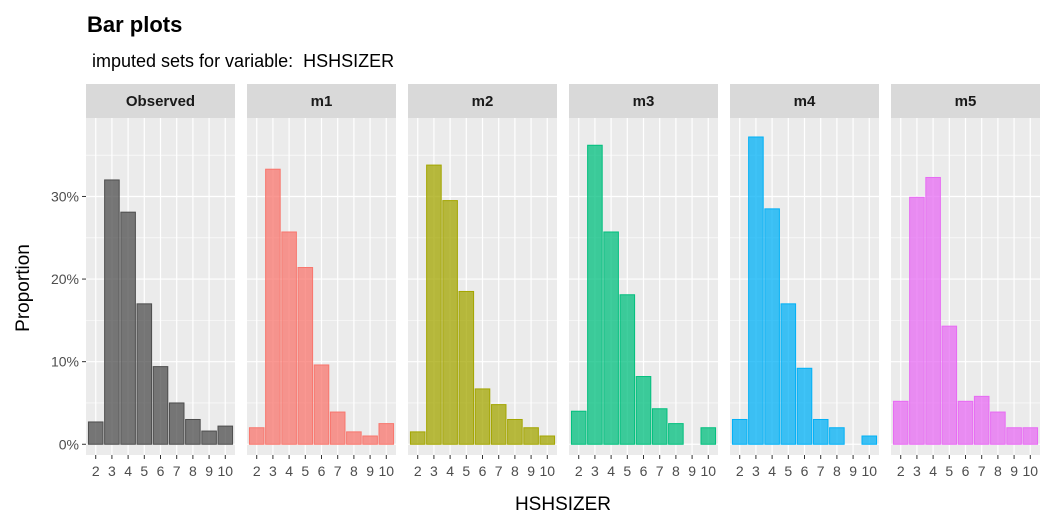 The image size is (1050, 525). What do you see at coordinates (68, 320) in the screenshot?
I see `y-axis: 0% 10% 20% 30%` at bounding box center [68, 320].